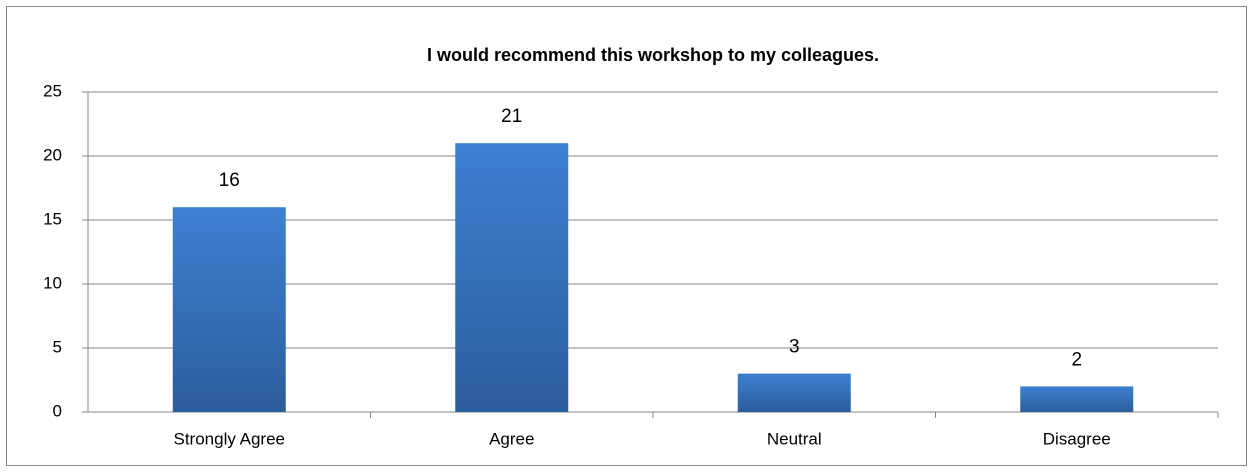 The width and height of the screenshot is (1253, 472). I want to click on x-tick-label: Strongly Agree, so click(229, 438).